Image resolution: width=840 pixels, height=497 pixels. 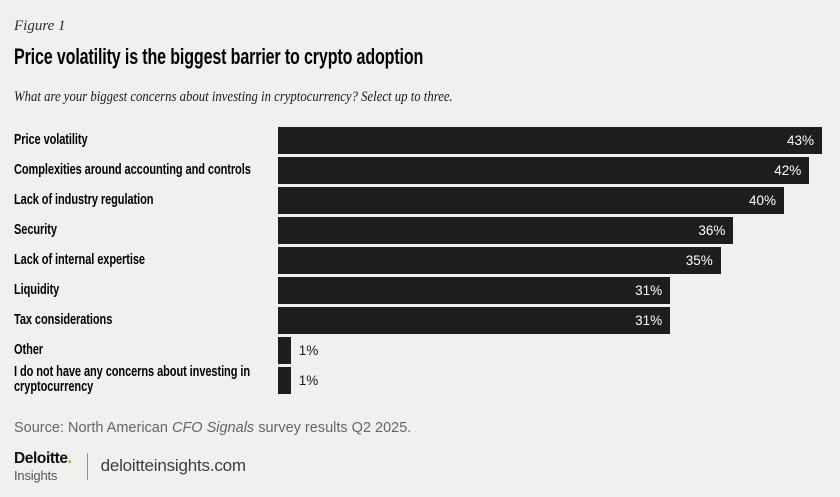 What do you see at coordinates (79, 259) in the screenshot?
I see `bar-label: Lack of internal expertise` at bounding box center [79, 259].